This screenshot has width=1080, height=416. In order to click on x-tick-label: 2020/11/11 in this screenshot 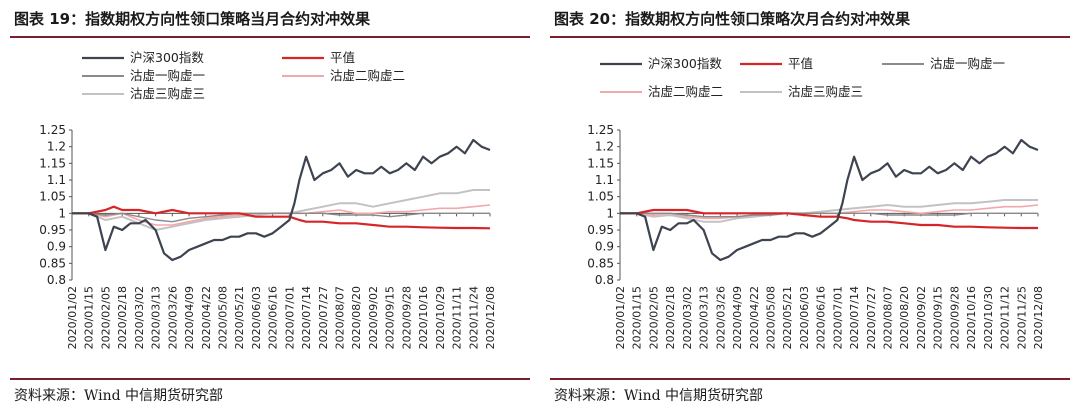, I will do `click(457, 317)`.